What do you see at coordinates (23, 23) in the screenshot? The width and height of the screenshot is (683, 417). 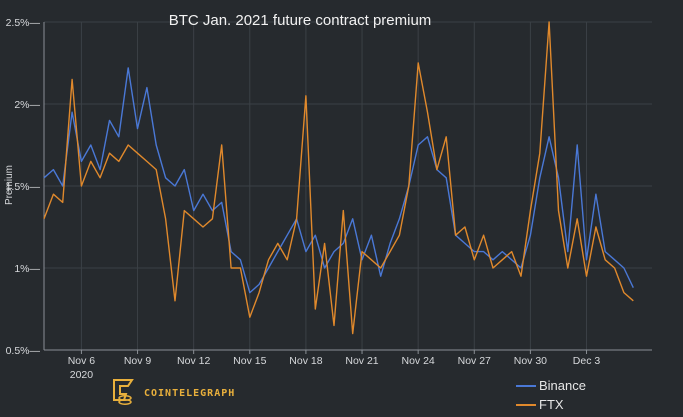 I see `y-tick-label: 2.5%—` at bounding box center [23, 23].